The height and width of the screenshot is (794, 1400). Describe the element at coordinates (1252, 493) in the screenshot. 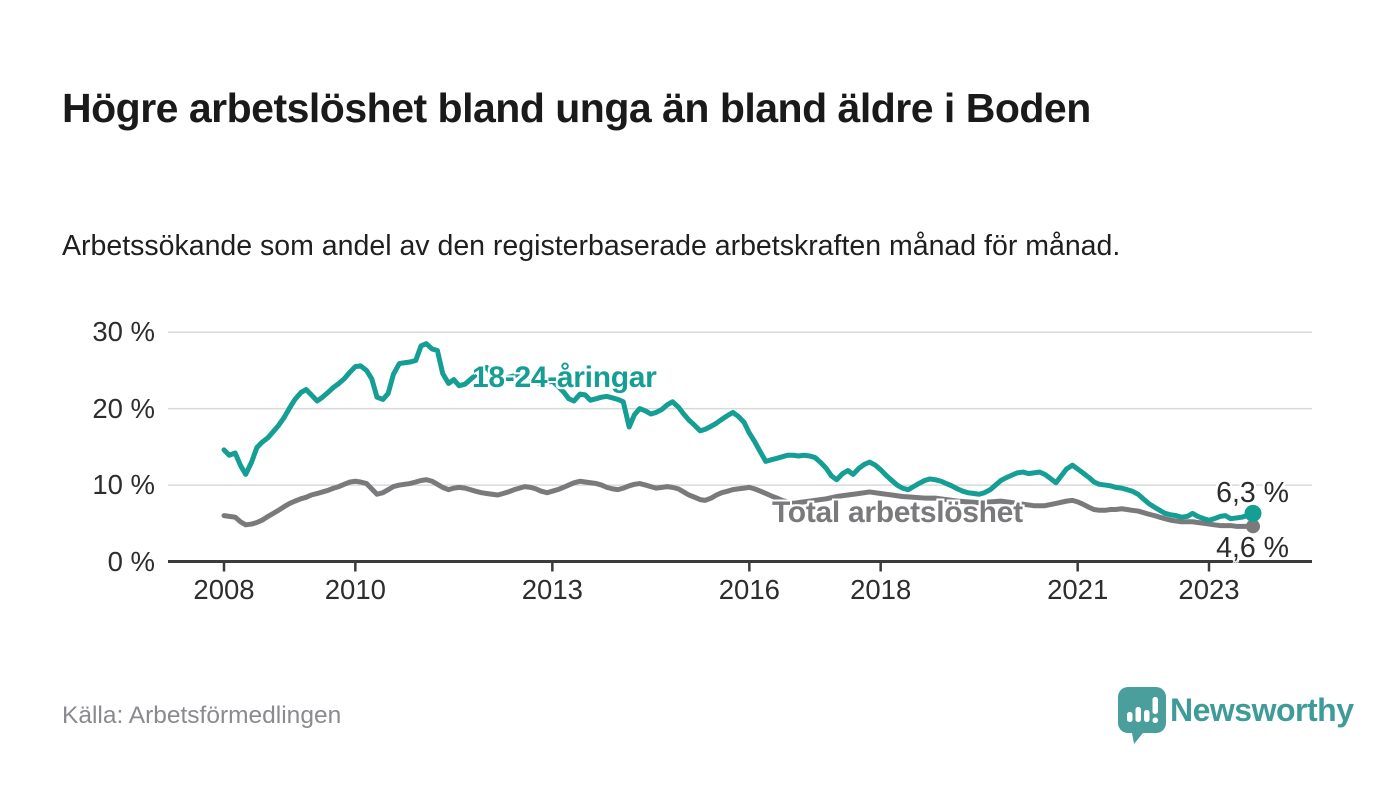

I see `end-value-label-18-24: 6,3 %` at that location.